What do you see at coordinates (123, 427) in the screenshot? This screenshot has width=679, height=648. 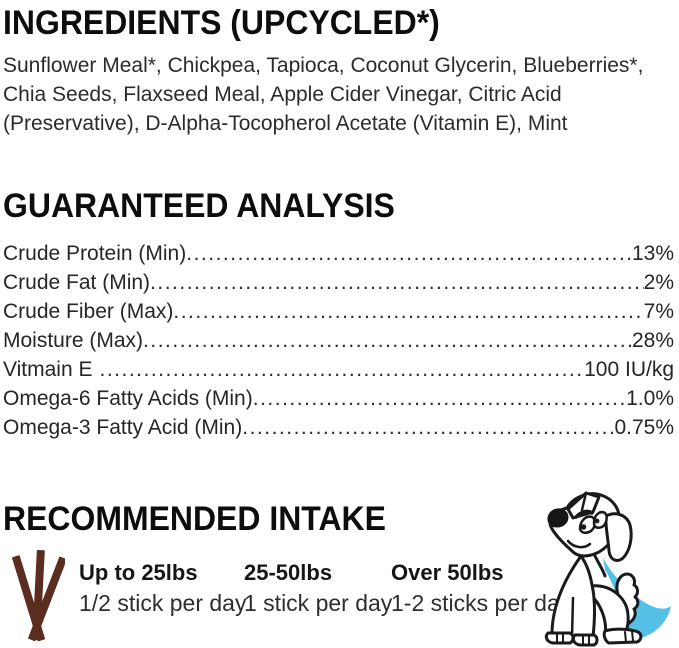 I see `analysis-label: Omega-3 Fatty Acid (Min)` at bounding box center [123, 427].